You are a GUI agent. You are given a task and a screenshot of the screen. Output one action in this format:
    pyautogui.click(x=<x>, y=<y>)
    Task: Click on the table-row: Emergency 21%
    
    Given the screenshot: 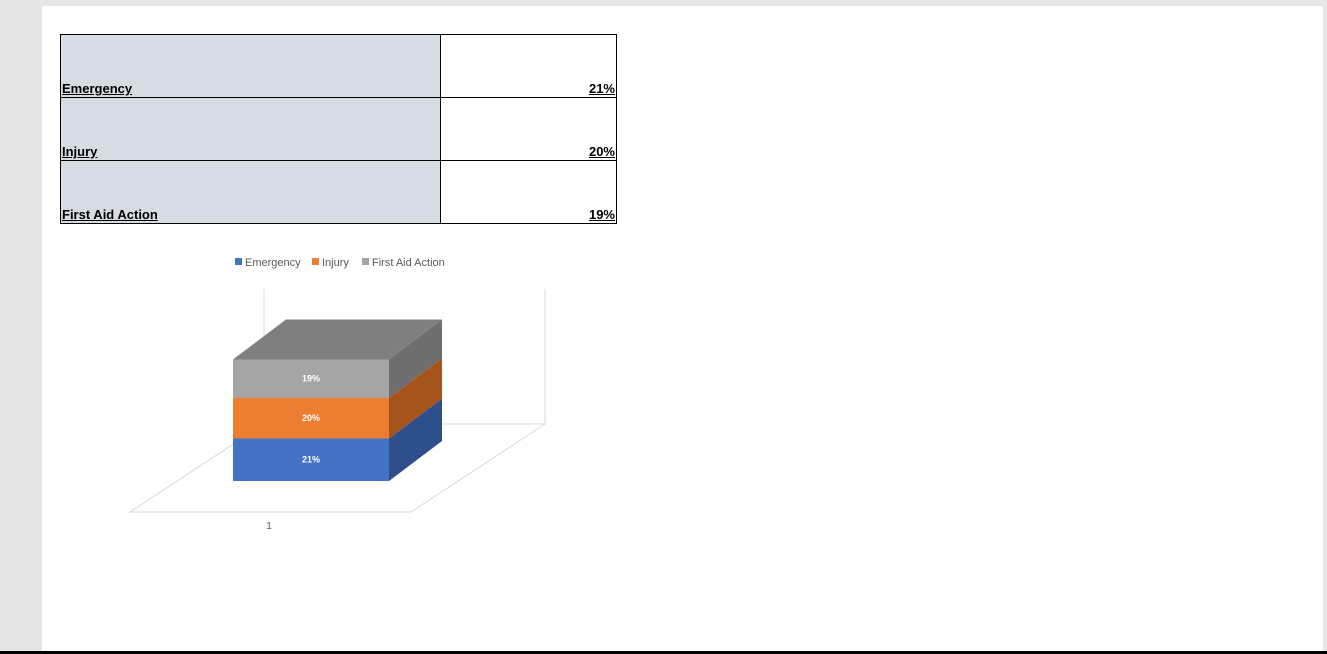 What is the action you would take?
    pyautogui.click(x=338, y=66)
    